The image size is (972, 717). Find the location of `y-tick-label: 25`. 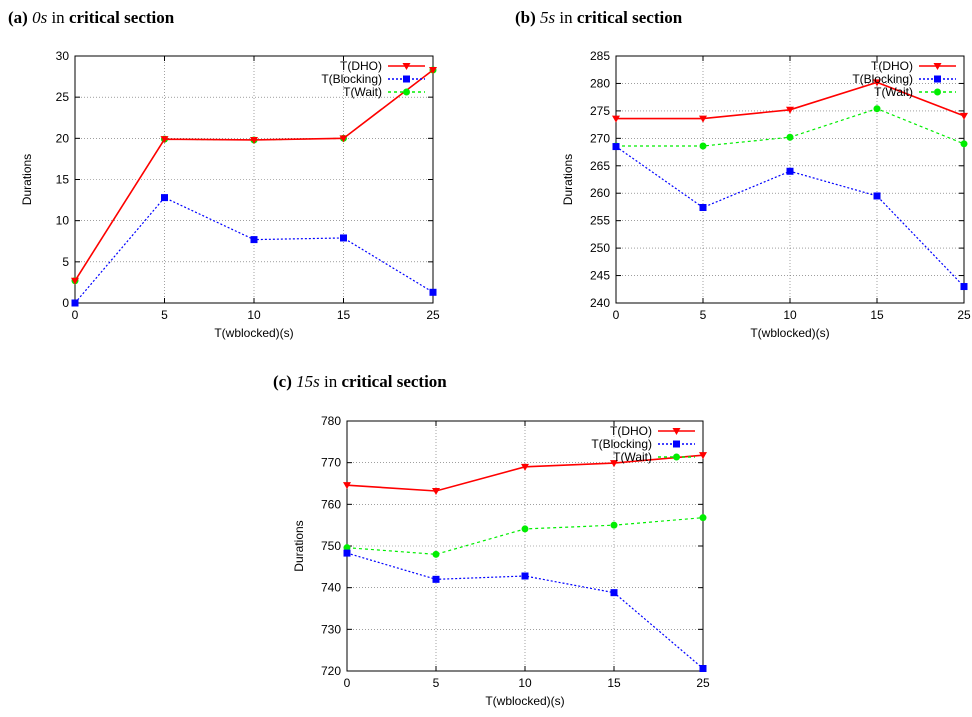

y-tick-label: 25 is located at coordinates (63, 97).